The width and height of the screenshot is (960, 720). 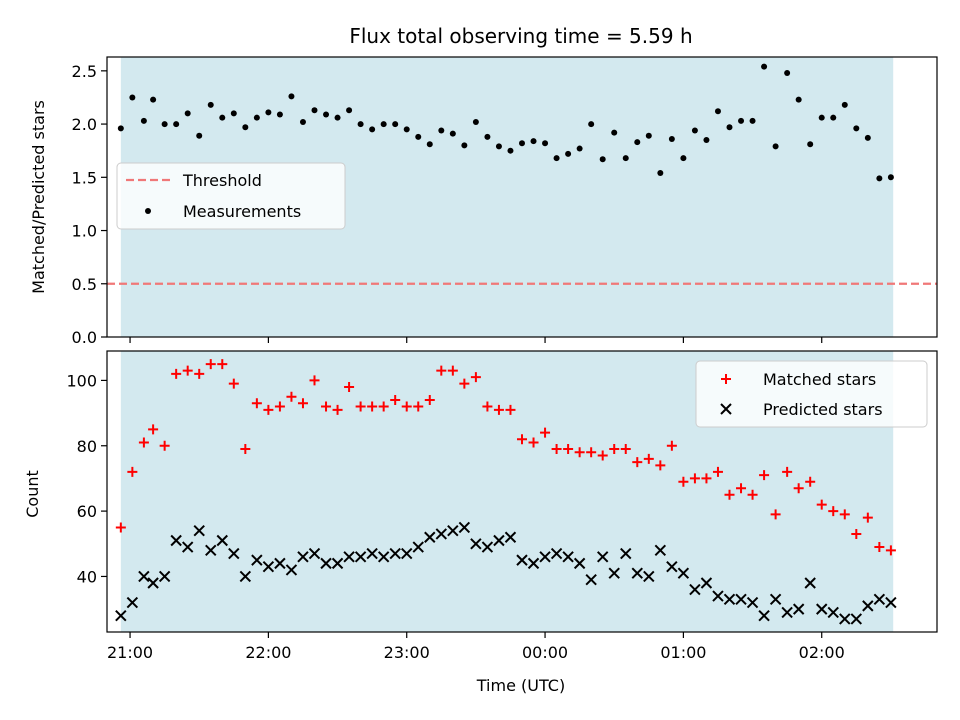 What do you see at coordinates (823, 409) in the screenshot?
I see `legend-predicted-label: Predicted stars` at bounding box center [823, 409].